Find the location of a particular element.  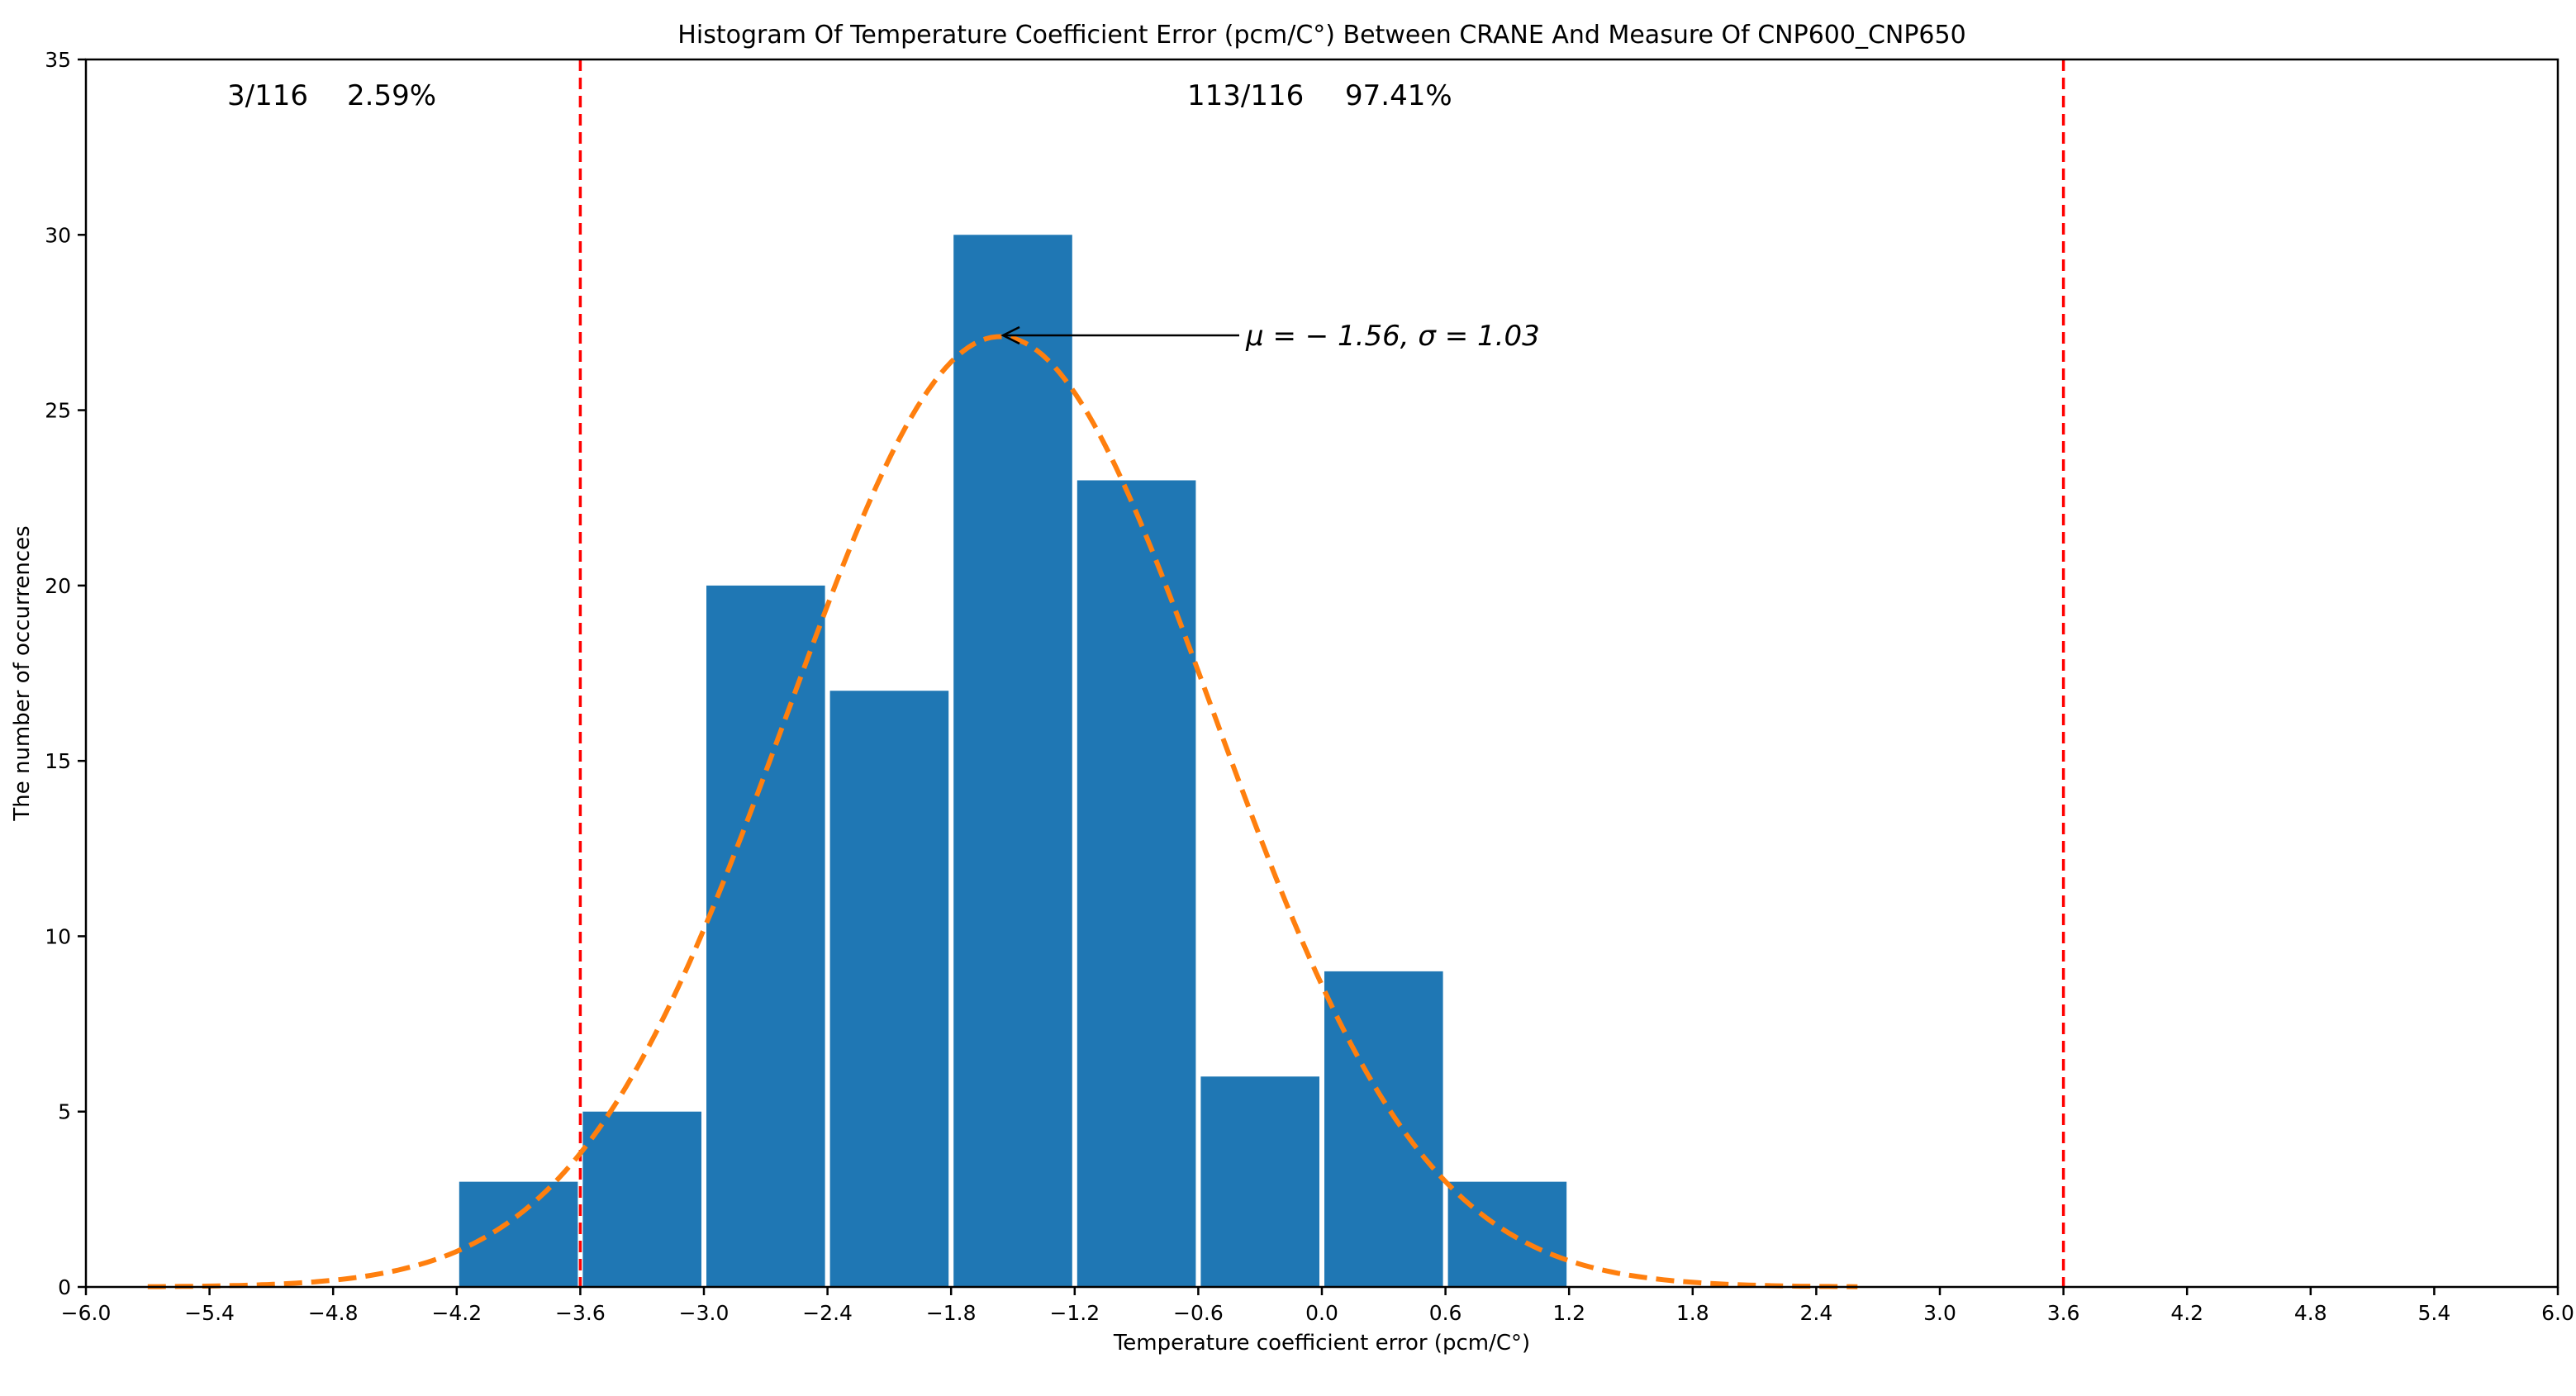

x-tick-label: 2.4 is located at coordinates (1817, 1313).